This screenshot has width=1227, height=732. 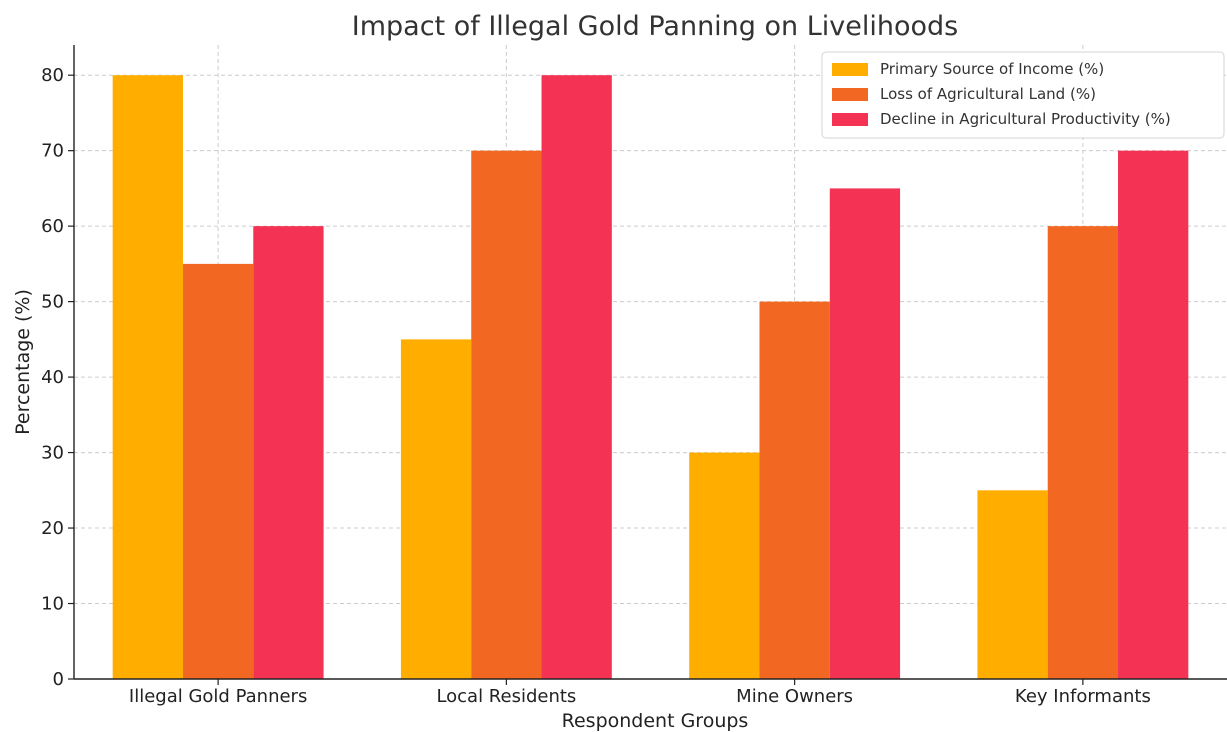 I want to click on y-tick-label: 40, so click(x=52, y=377).